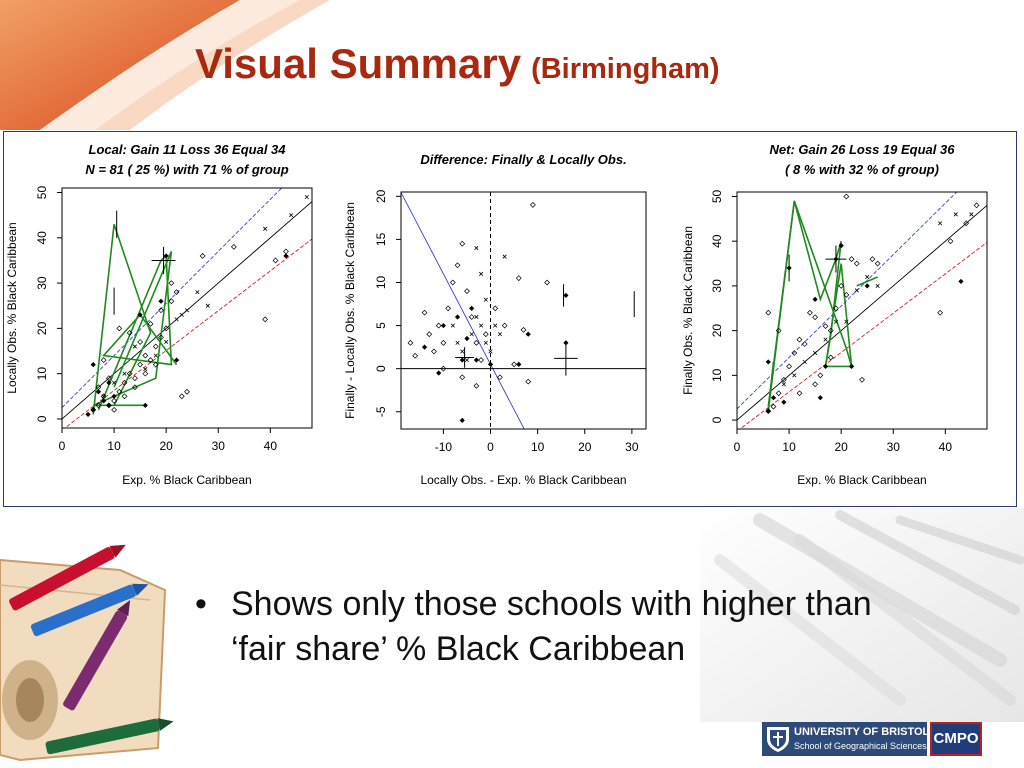 This screenshot has width=1024, height=768. I want to click on x-tick-label: 20, so click(585, 447).